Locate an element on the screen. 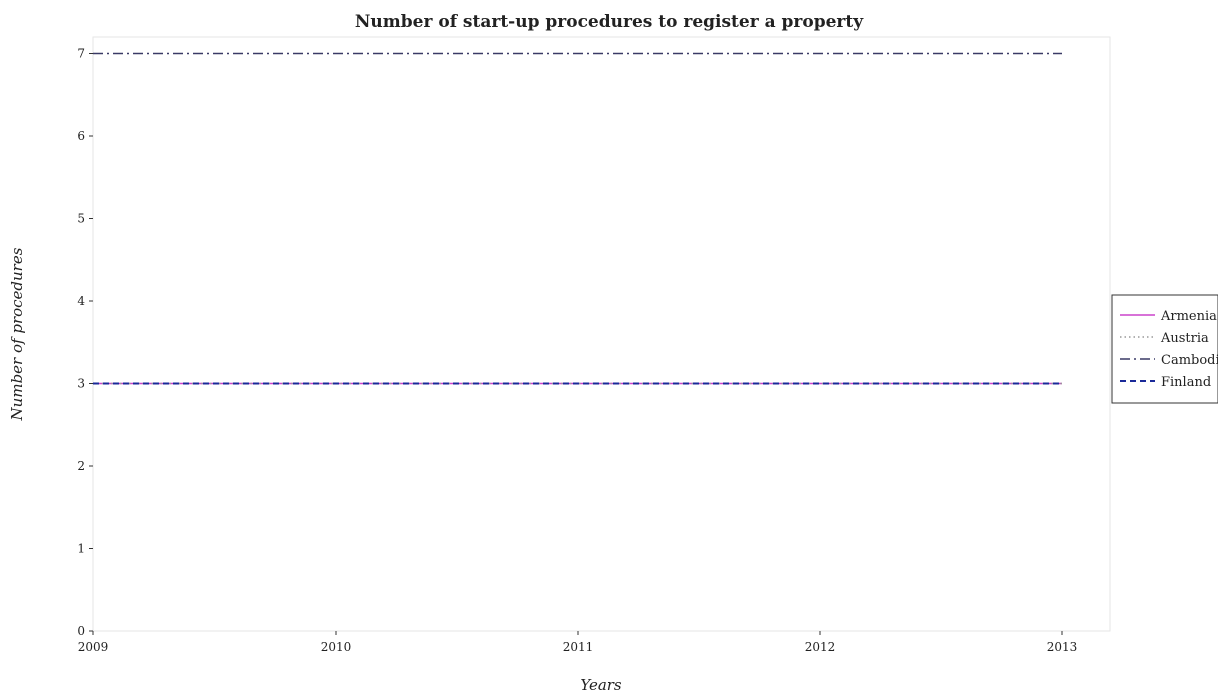 Image resolution: width=1218 pixels, height=700 pixels. legend-label-armenia: Armenia is located at coordinates (1188, 316).